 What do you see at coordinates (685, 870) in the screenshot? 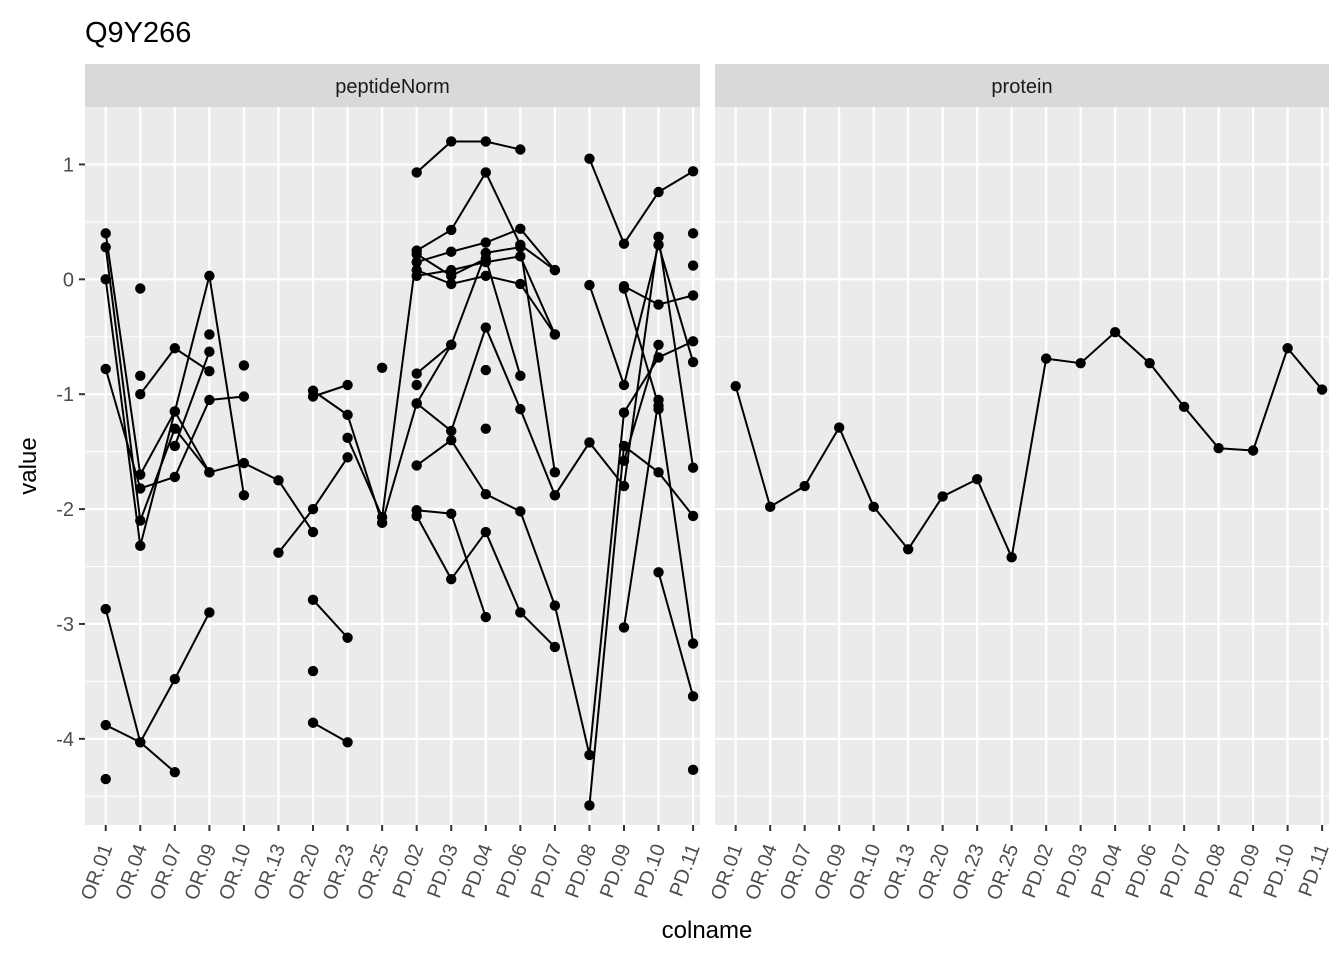
I see `x-tick-label: PD.11` at bounding box center [685, 870].